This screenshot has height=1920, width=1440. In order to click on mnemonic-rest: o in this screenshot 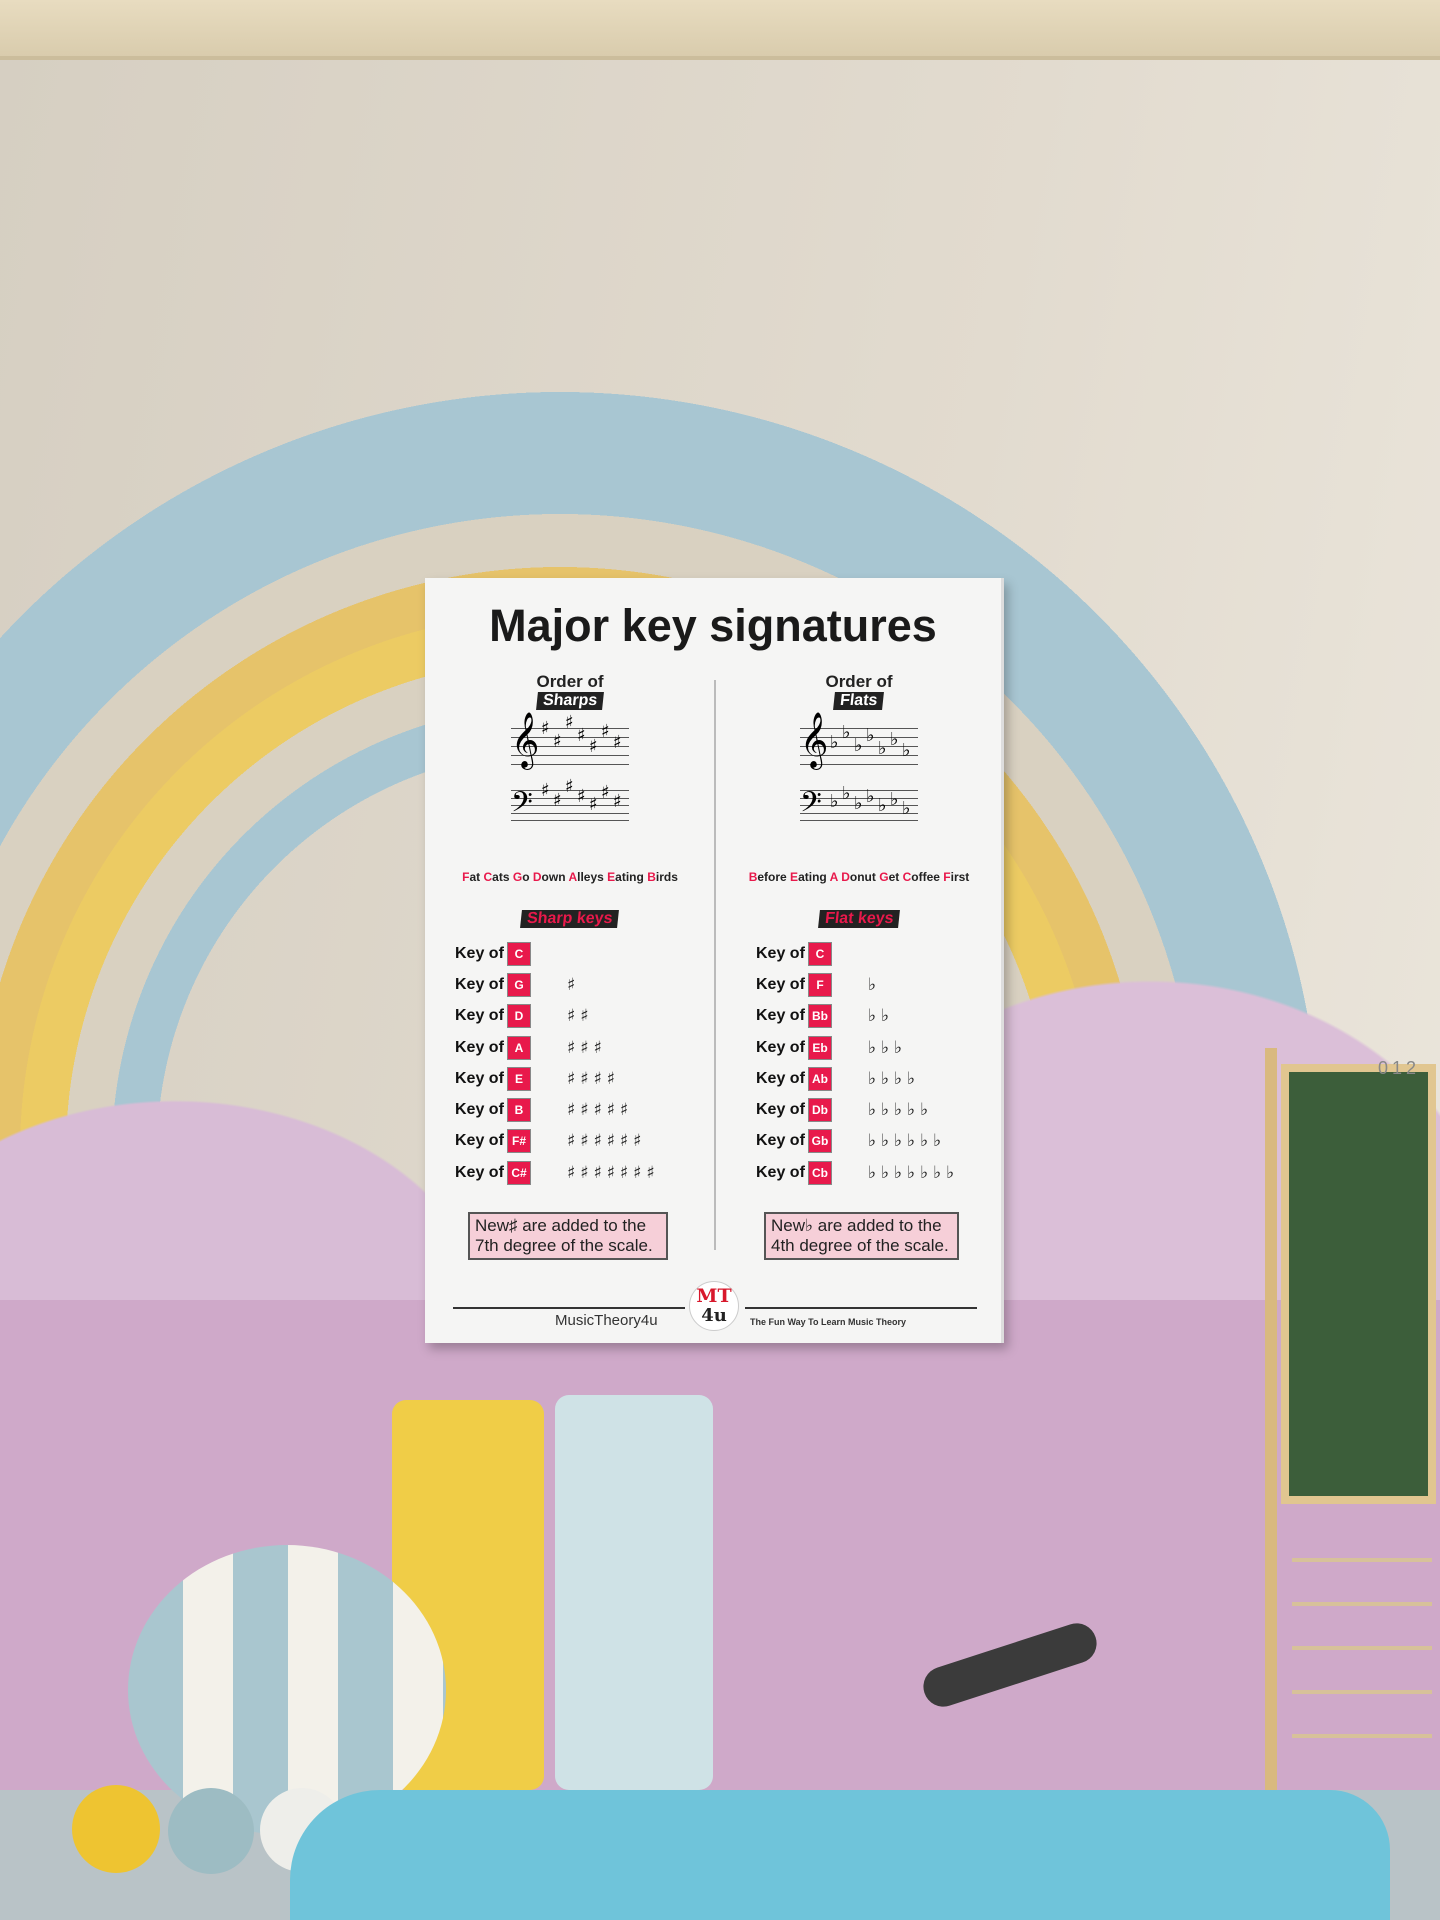, I will do `click(526, 877)`.